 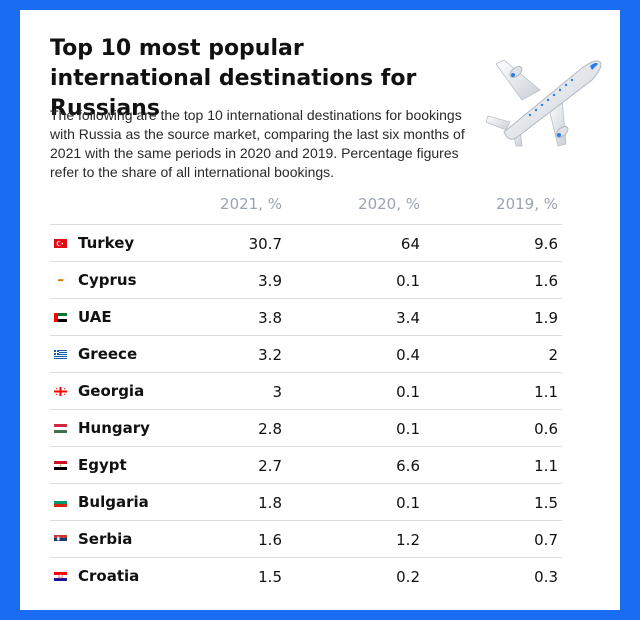 What do you see at coordinates (270, 429) in the screenshot?
I see `value-2021: 2.8` at bounding box center [270, 429].